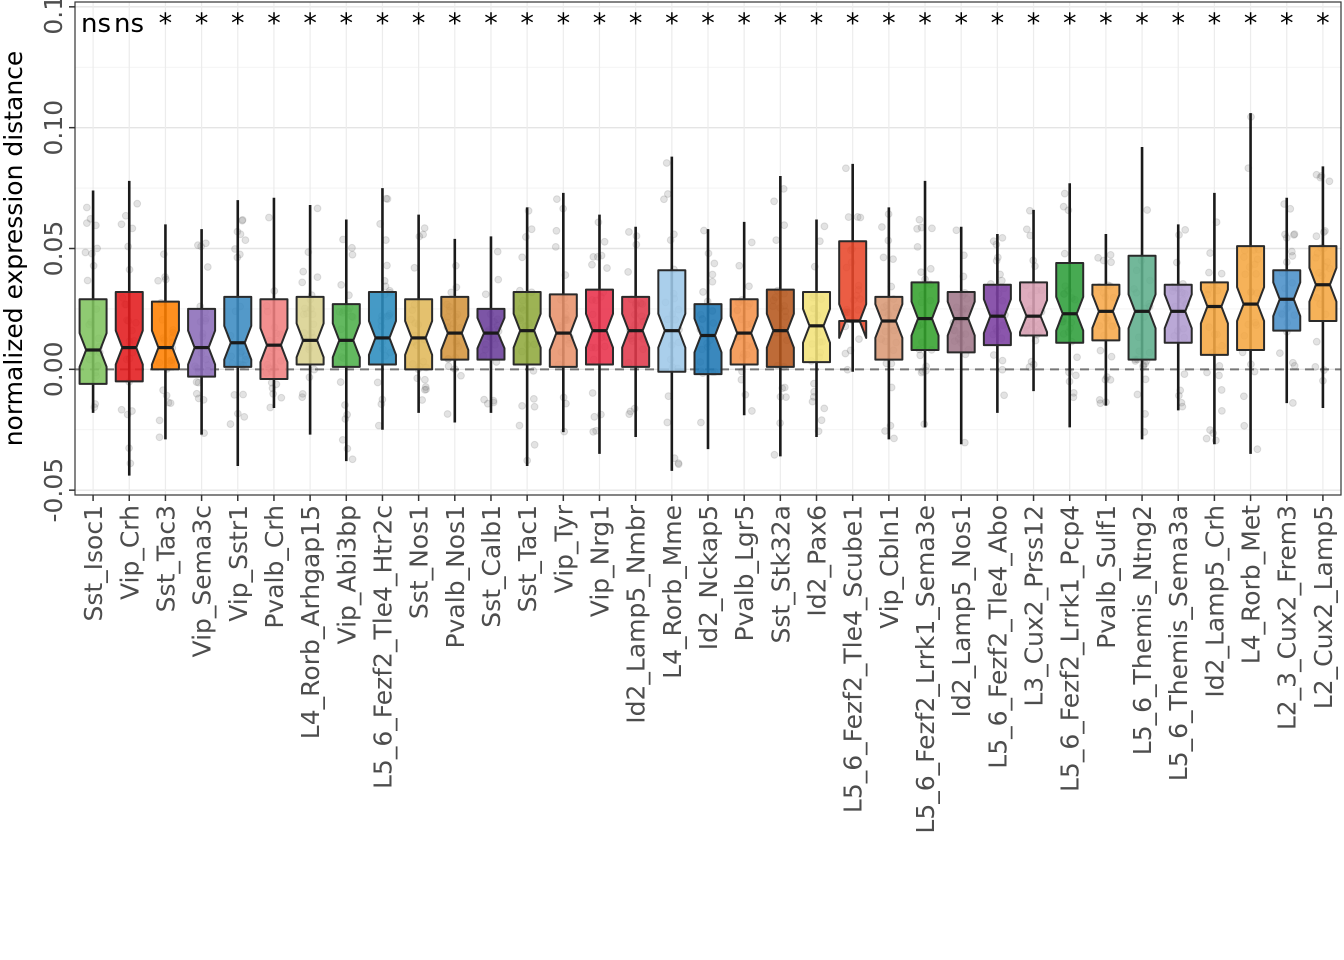 Image resolution: width=1344 pixels, height=960 pixels. I want to click on sig-label-Pvalb_Crh: *, so click(274, 23).